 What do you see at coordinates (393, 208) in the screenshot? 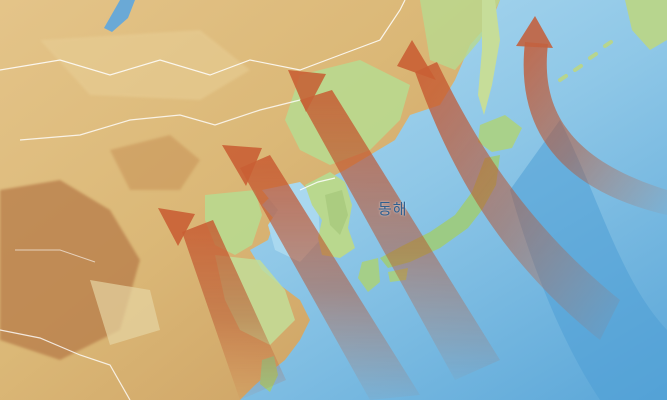
I see `sea-label-east-sea: 동해` at bounding box center [393, 208].